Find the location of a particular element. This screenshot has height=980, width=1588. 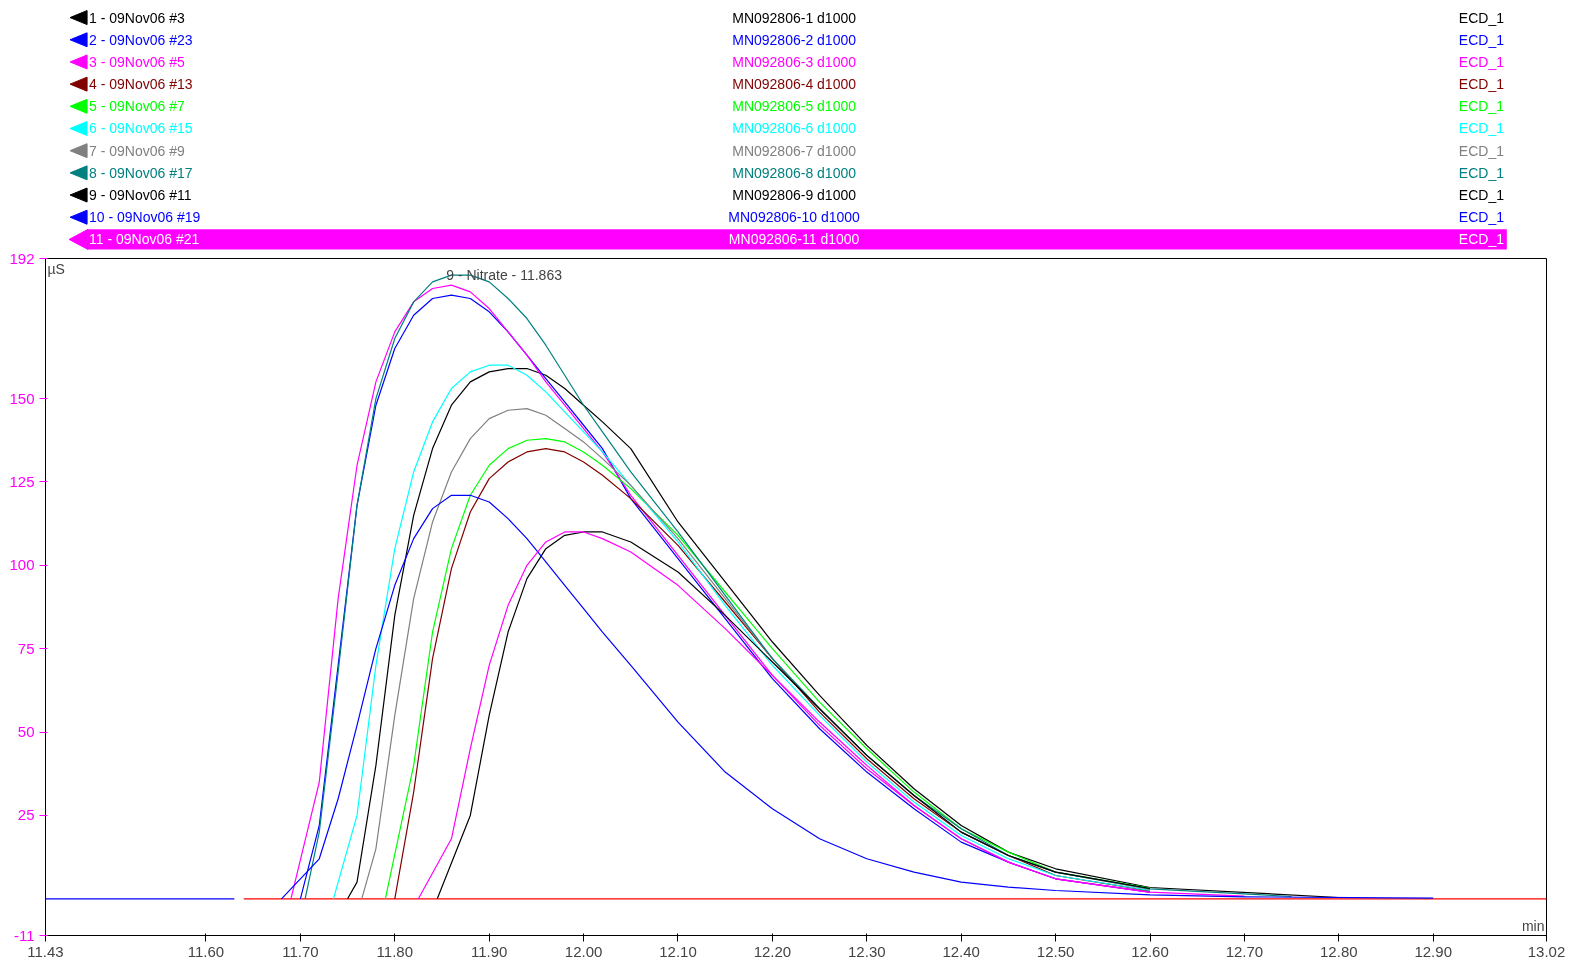

legend-label: 6 - 09Nov06 #15 is located at coordinates (140, 128).